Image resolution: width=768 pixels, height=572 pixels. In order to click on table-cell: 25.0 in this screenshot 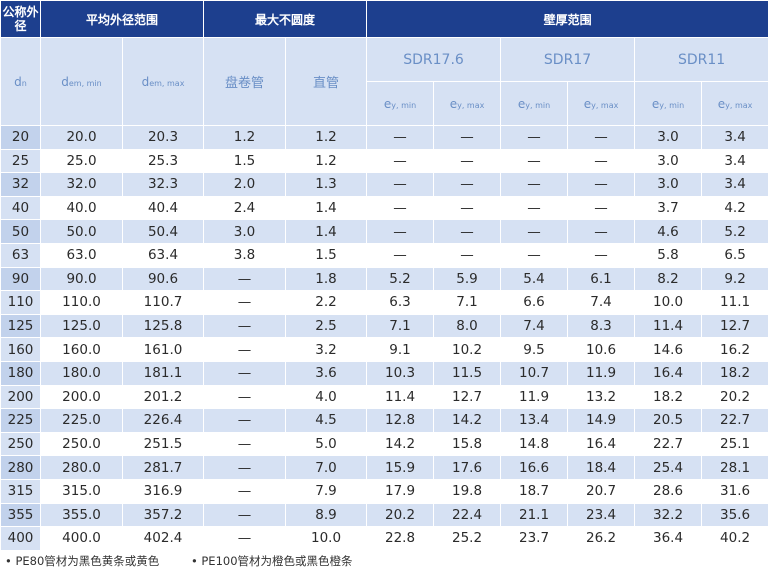, I will do `click(82, 161)`.